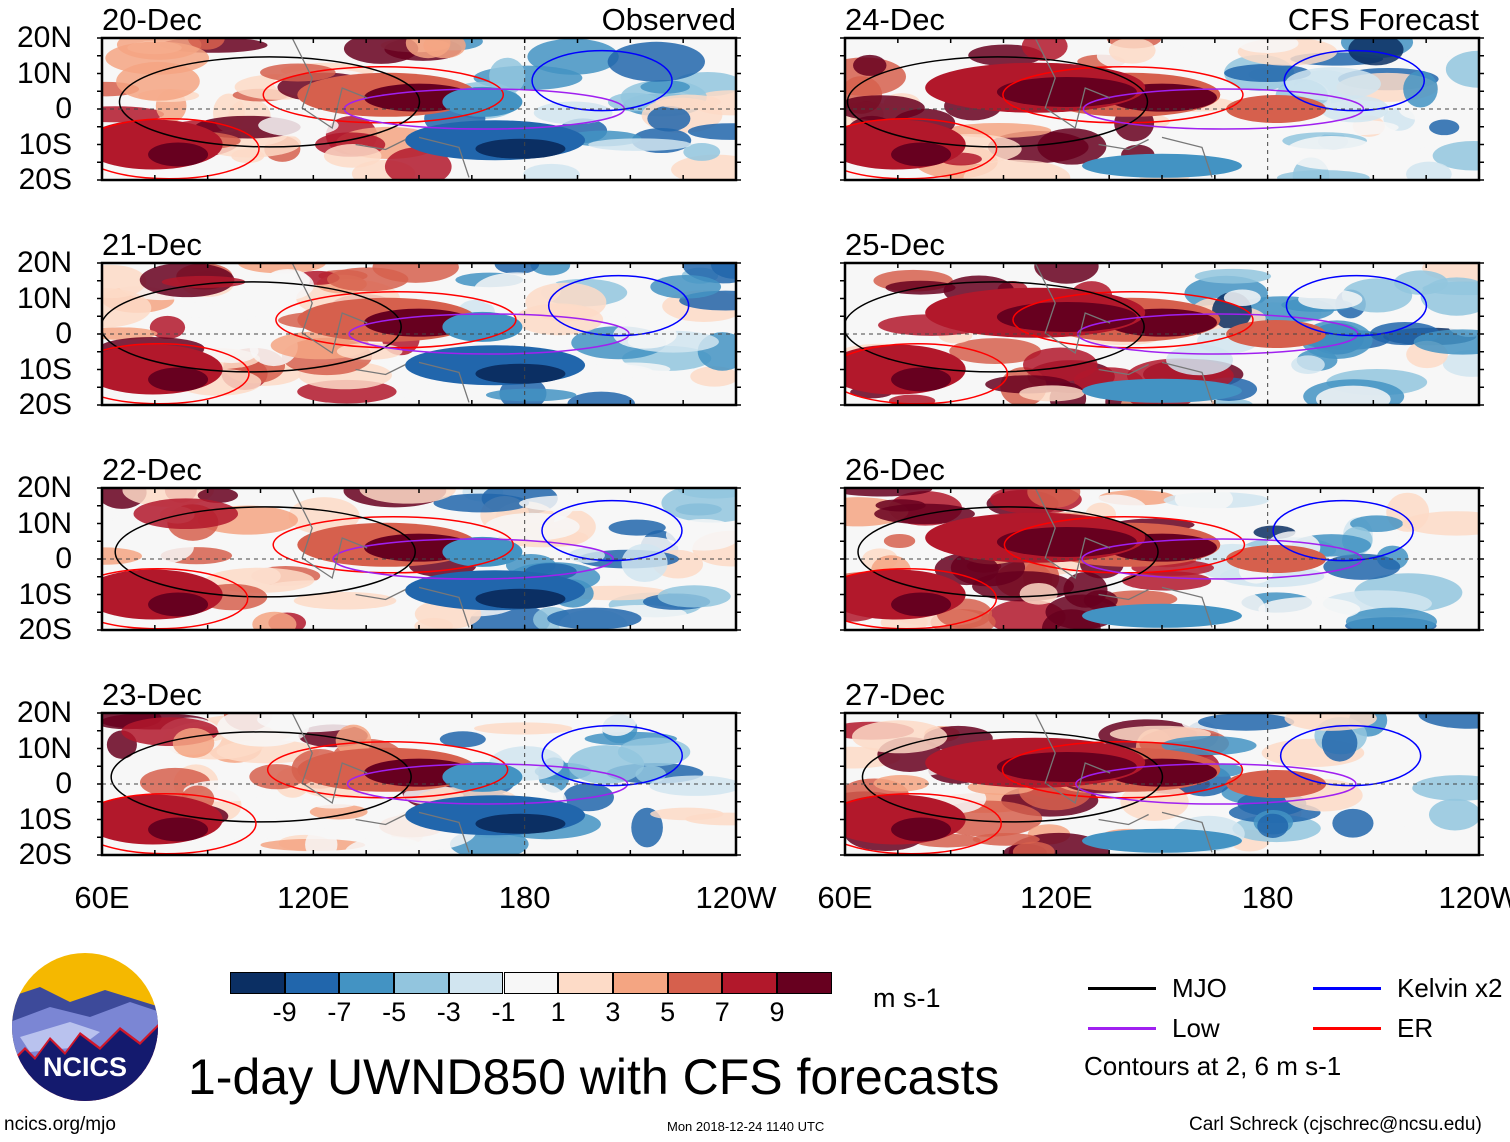 This screenshot has width=1510, height=1142. I want to click on lon-label: 120E, so click(313, 897).